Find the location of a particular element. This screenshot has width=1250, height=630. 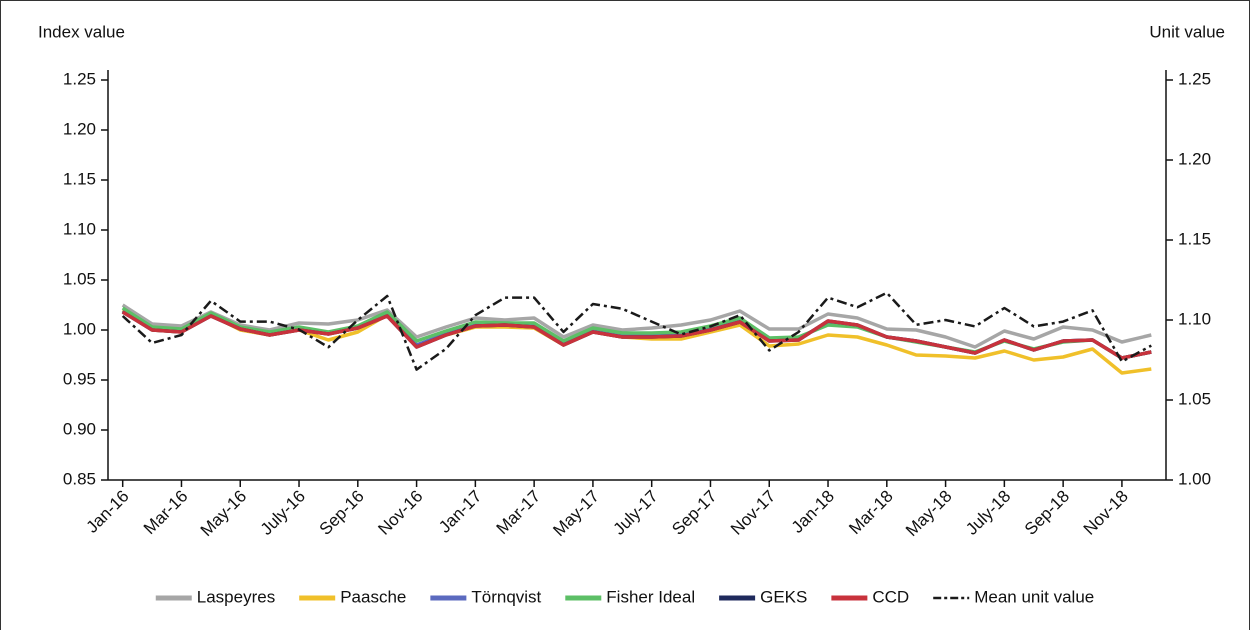

x-tick-label: Nov-16 is located at coordinates (400, 513).